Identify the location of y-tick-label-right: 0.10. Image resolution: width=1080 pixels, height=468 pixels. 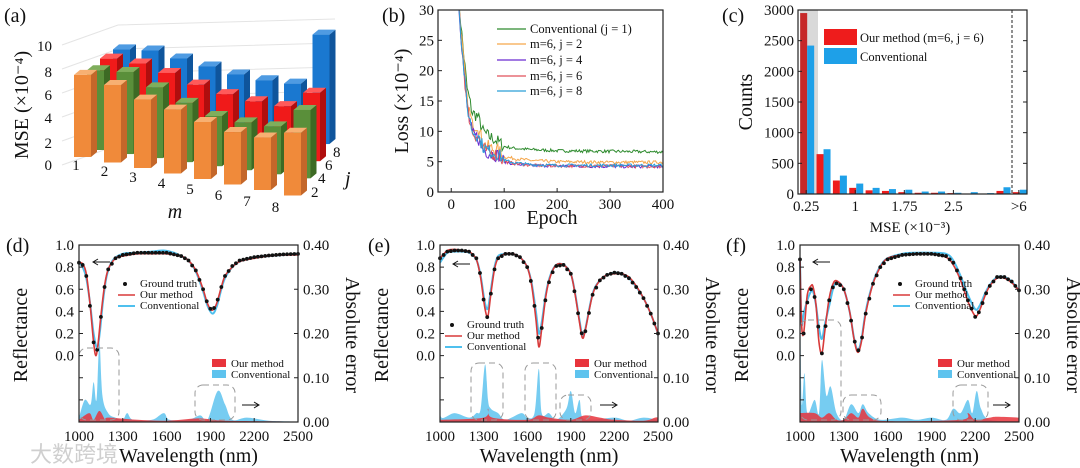
(676, 379).